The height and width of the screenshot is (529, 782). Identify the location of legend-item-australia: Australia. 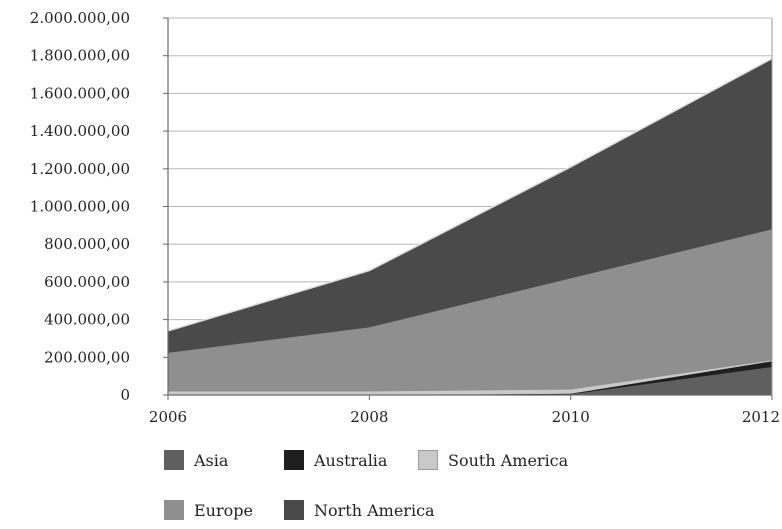
(335, 460).